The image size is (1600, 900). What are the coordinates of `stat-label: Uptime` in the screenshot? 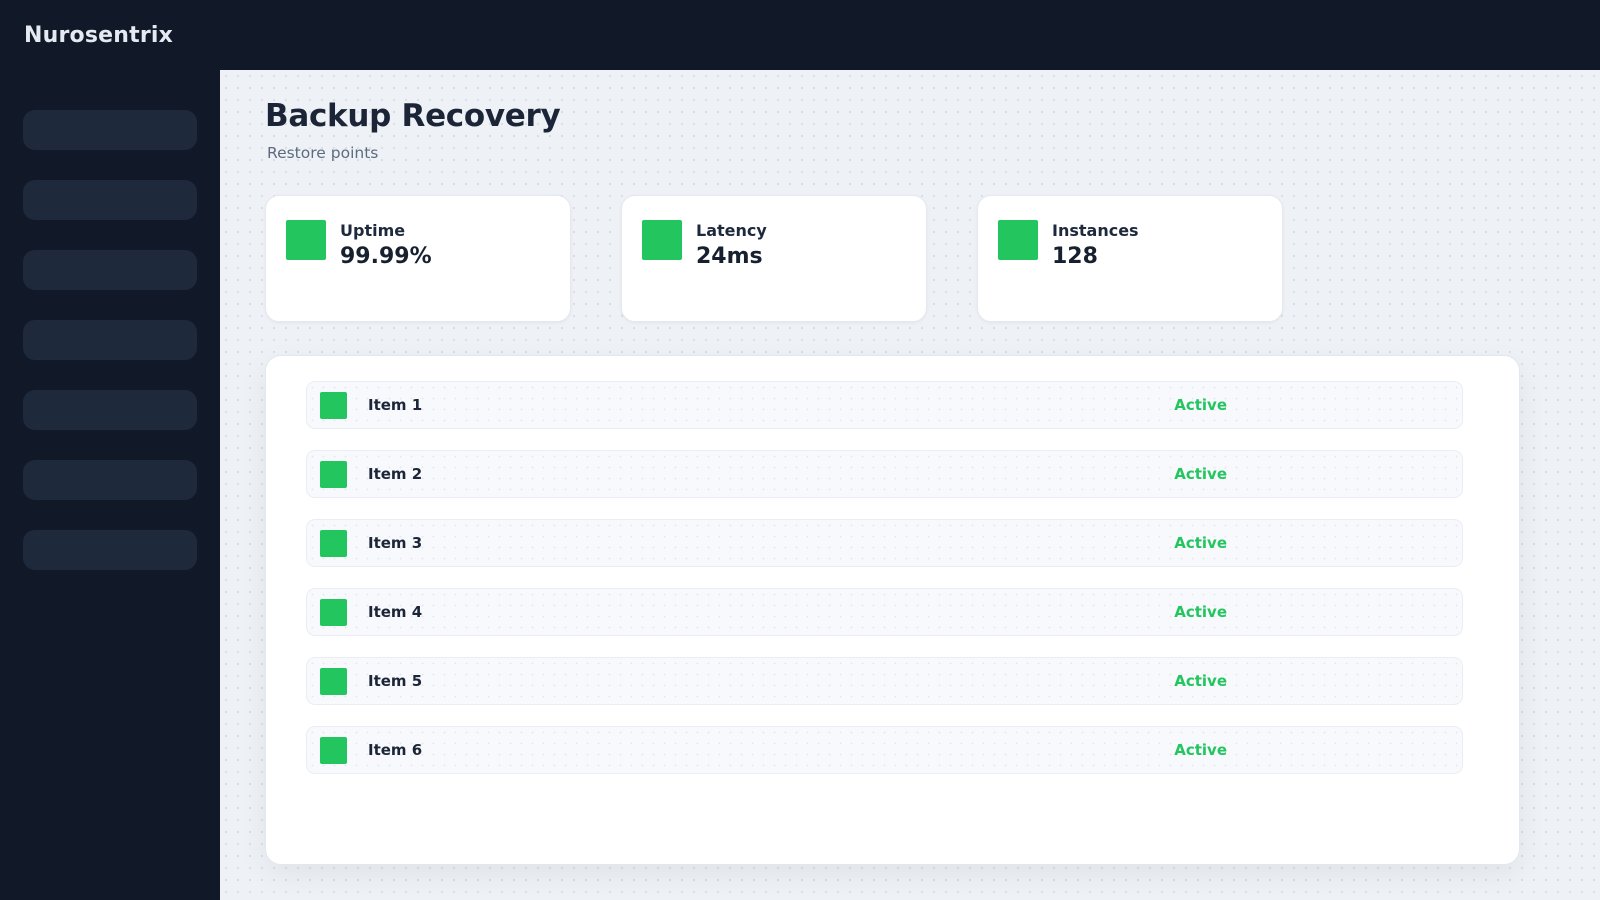 It's located at (373, 230).